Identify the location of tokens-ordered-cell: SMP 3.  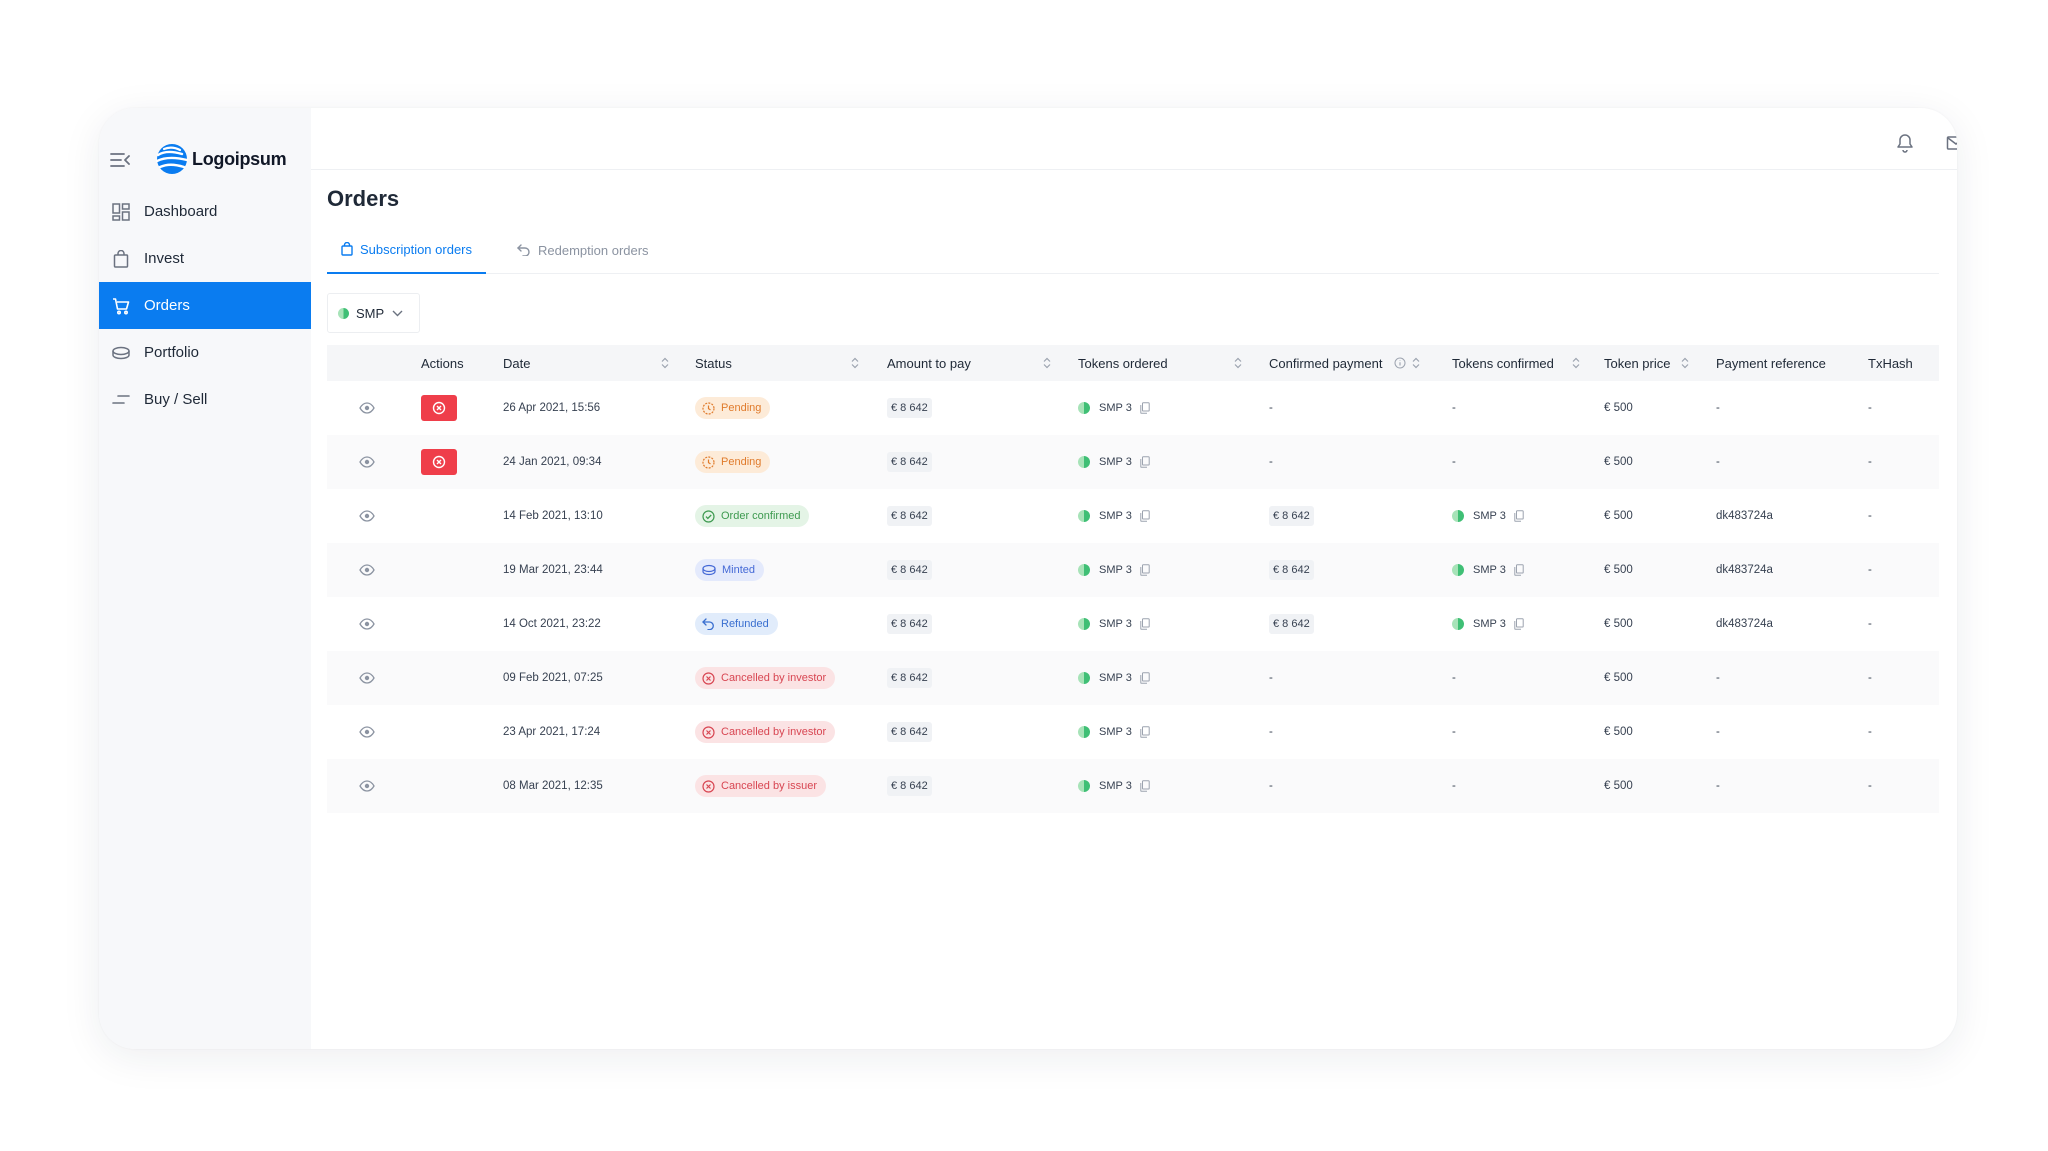
(1114, 732).